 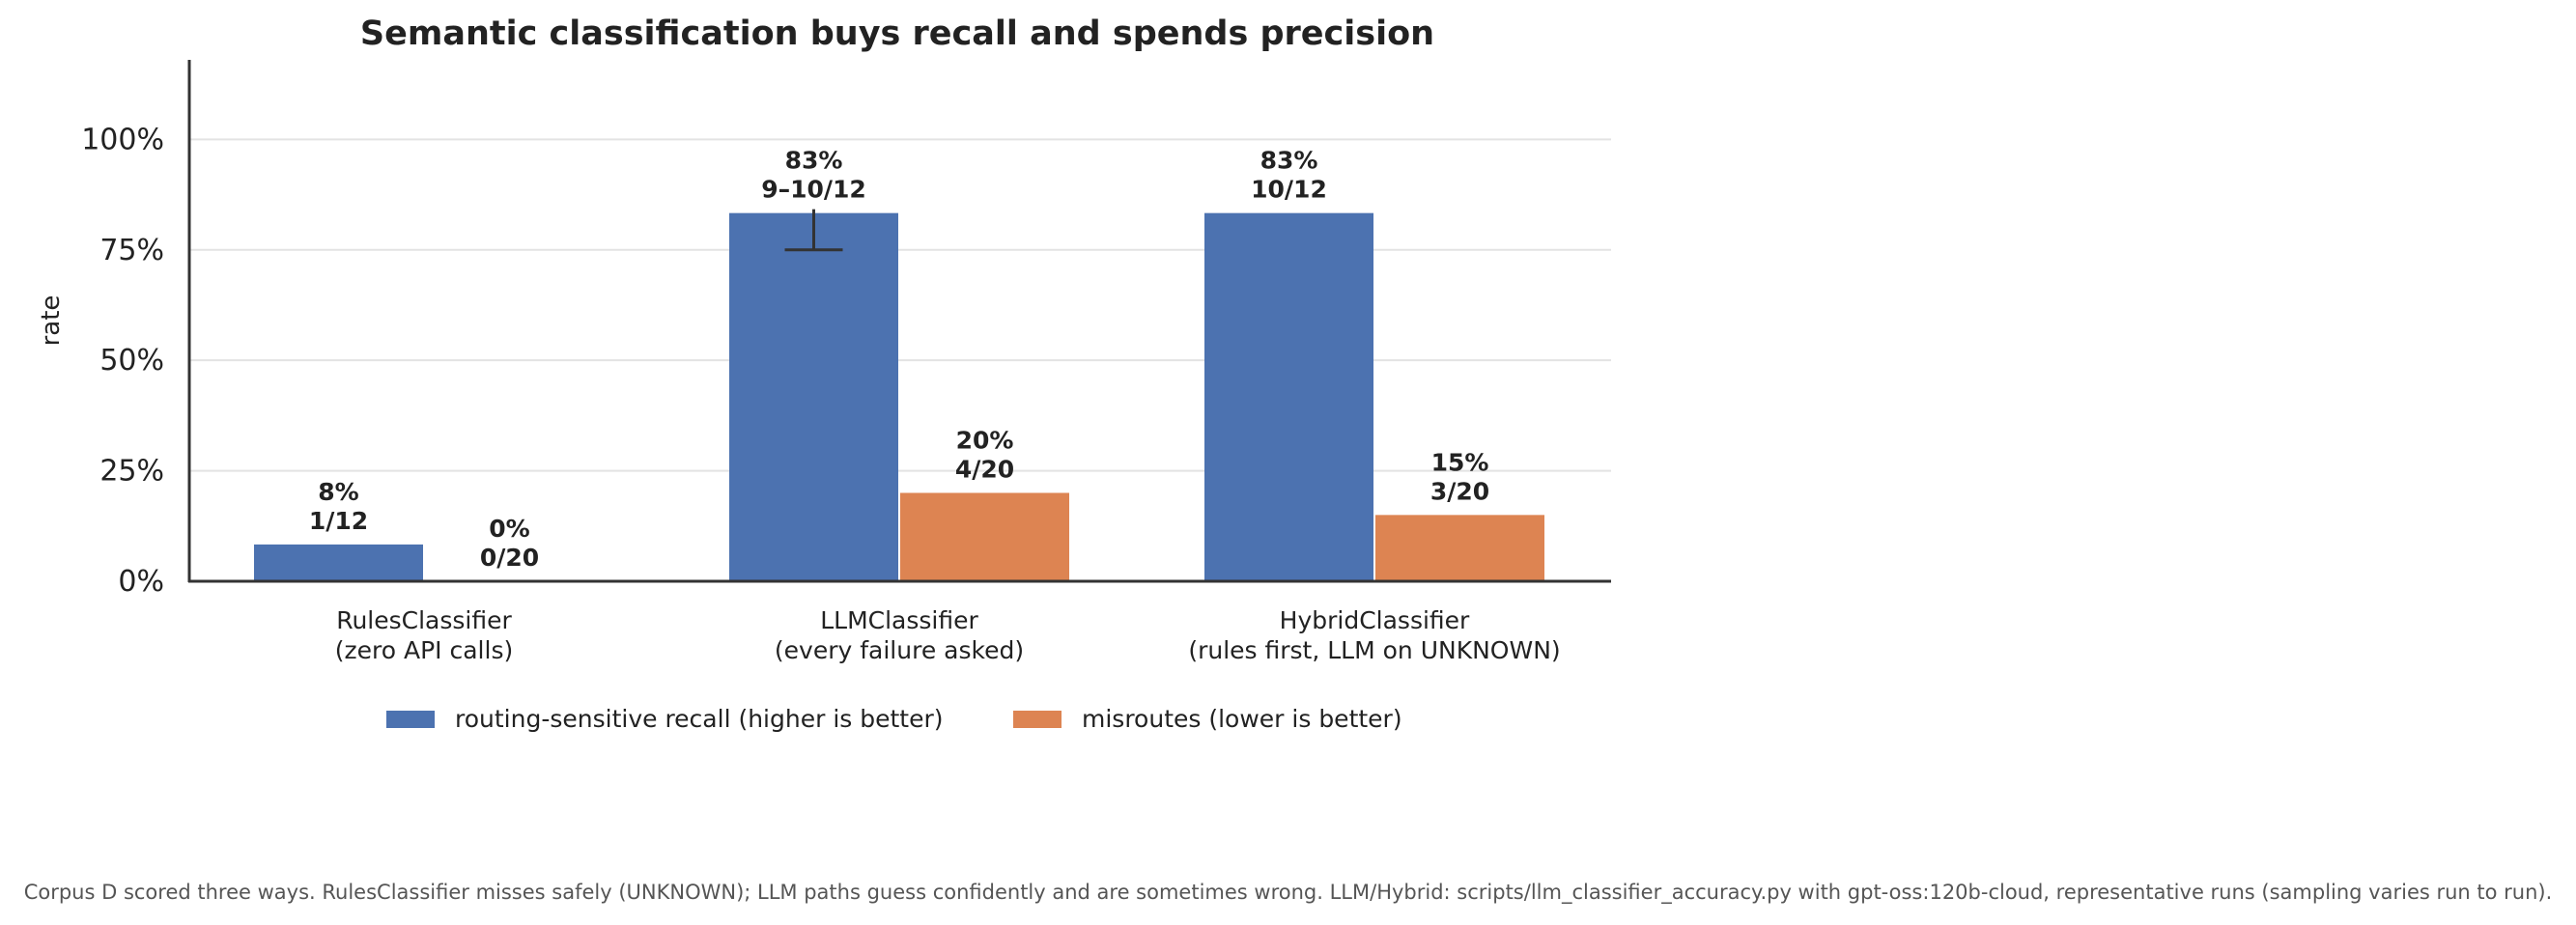 What do you see at coordinates (338, 521) in the screenshot?
I see `data-label-count: 1/12` at bounding box center [338, 521].